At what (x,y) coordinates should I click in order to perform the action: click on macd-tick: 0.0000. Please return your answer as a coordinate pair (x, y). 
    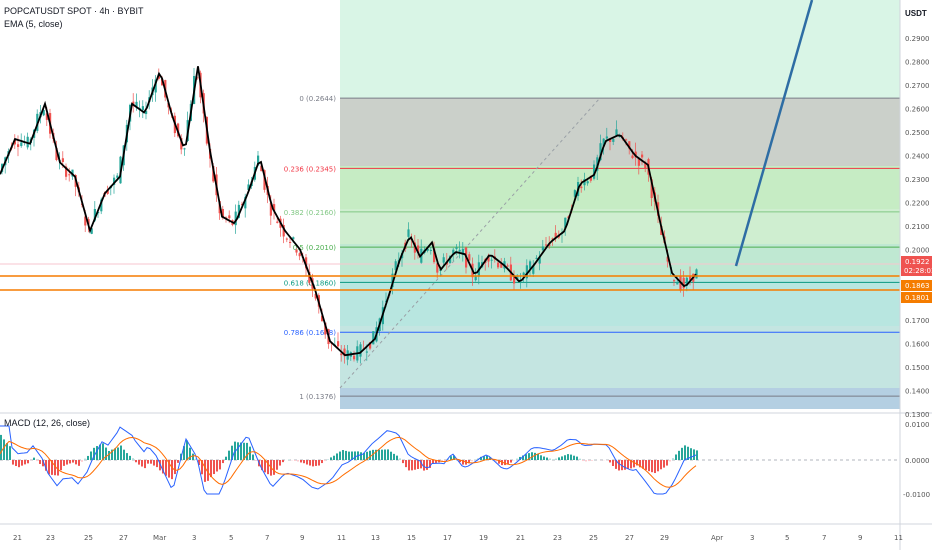
    Looking at the image, I should click on (917, 461).